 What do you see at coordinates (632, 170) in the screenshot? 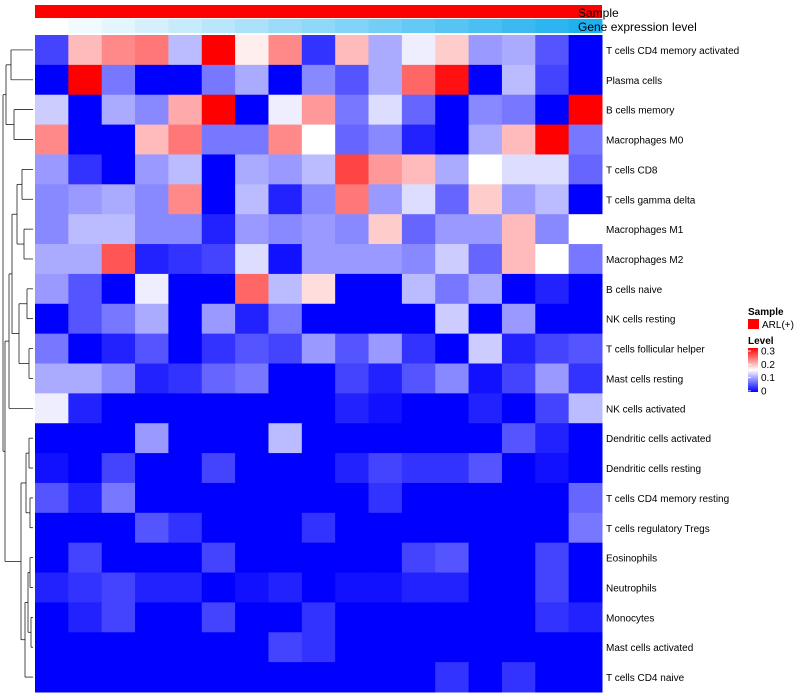
I see `row-label: T cells CD8` at bounding box center [632, 170].